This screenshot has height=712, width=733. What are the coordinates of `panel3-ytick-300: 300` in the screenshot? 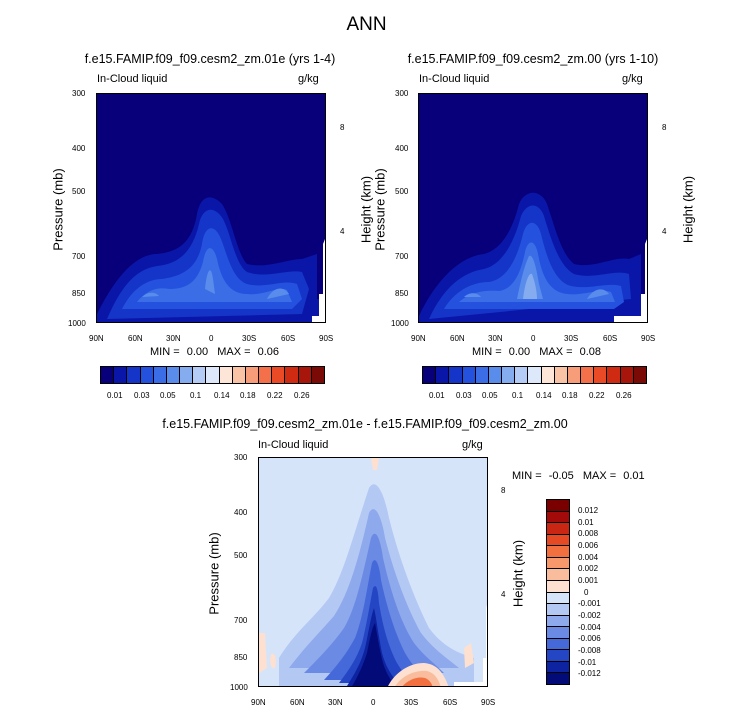 It's located at (241, 457).